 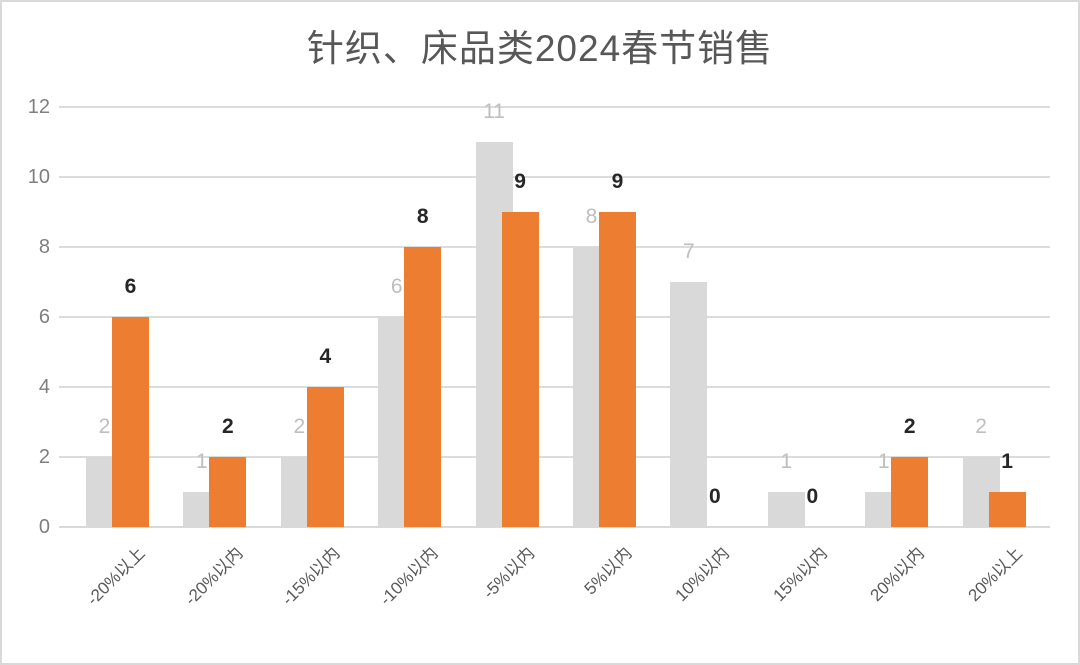 What do you see at coordinates (311, 576) in the screenshot?
I see `x-axis-category-label: -15%以内` at bounding box center [311, 576].